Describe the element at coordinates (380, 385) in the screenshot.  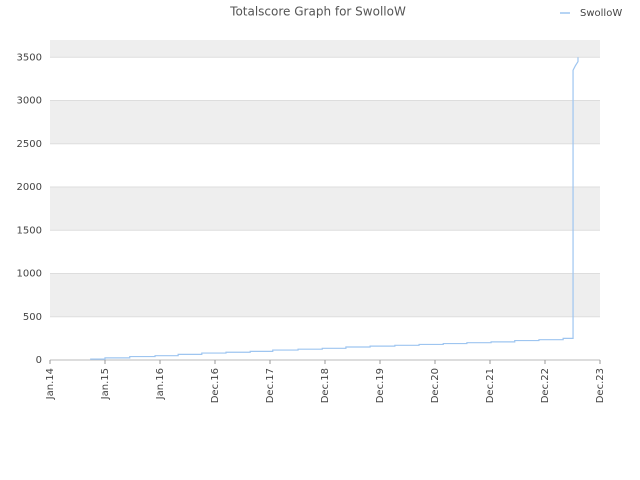
I see `x-tick-label: Dec.19` at that location.